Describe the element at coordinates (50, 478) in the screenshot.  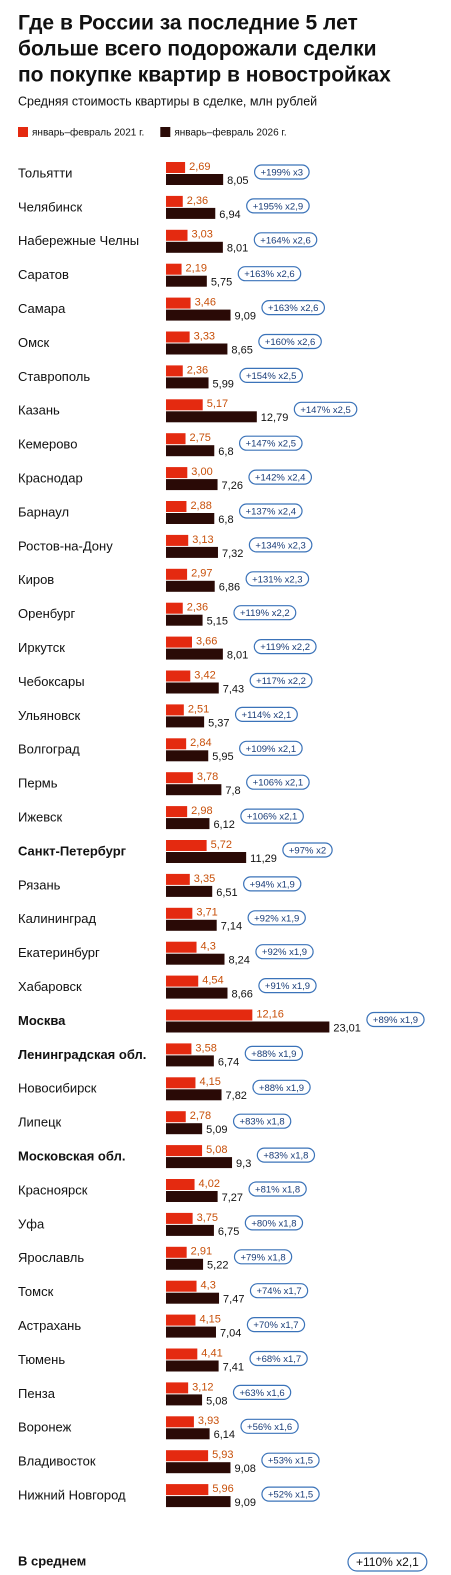
I see `category-label: Краснодар` at that location.